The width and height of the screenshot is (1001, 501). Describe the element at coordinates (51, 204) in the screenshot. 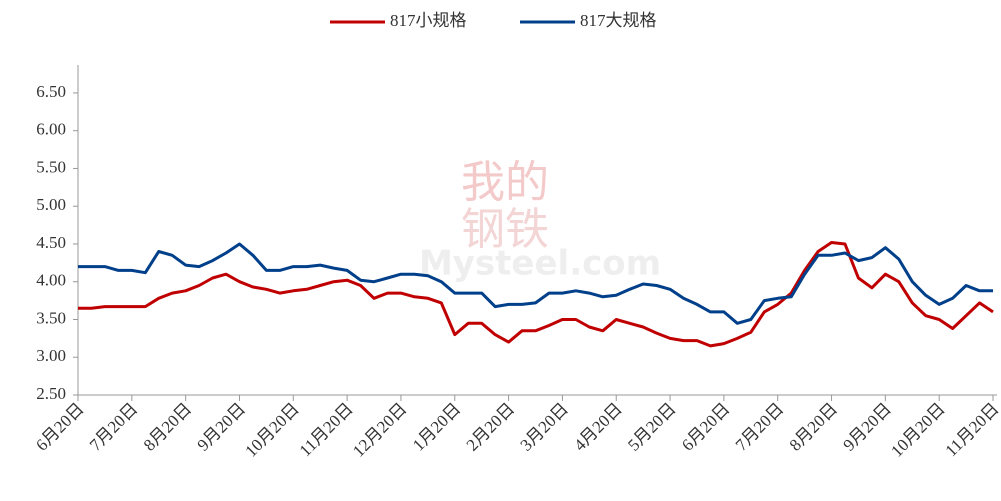

I see `y-tick-label: 5.00` at that location.